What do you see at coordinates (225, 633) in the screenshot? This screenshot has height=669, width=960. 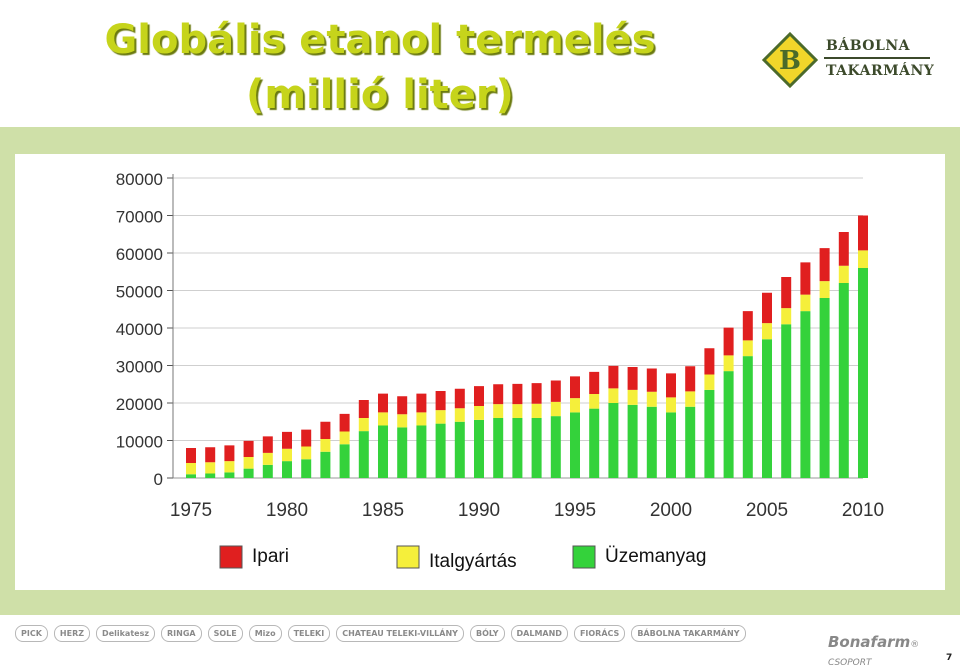 I see `brand-logo: SOLE` at bounding box center [225, 633].